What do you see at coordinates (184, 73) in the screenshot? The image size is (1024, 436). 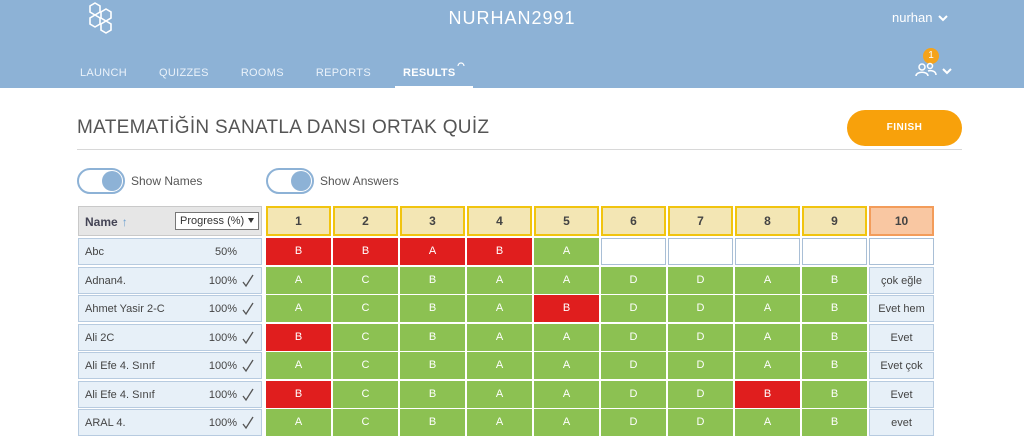 I see `nav-quizzes: QUIZZES` at bounding box center [184, 73].